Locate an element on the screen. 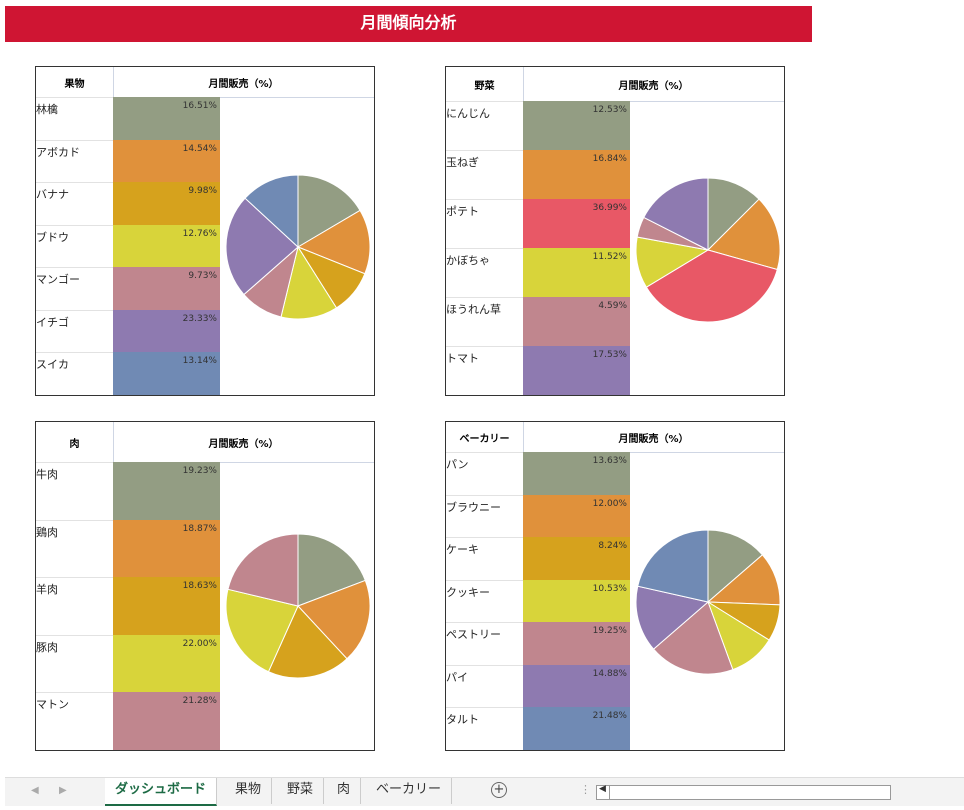  add-sheet-icon: + is located at coordinates (499, 790).